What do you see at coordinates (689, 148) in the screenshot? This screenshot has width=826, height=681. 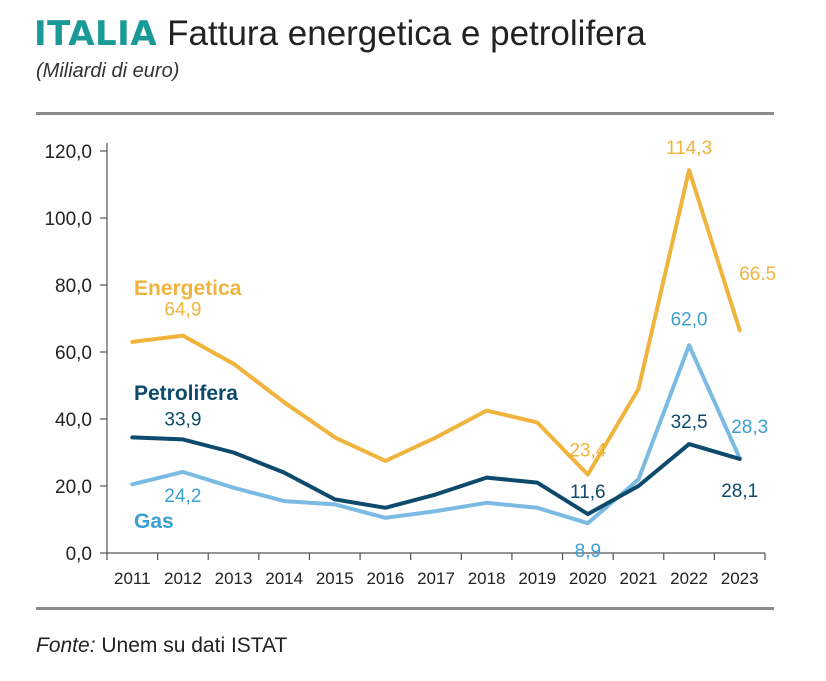 I see `data-label: 114,3` at bounding box center [689, 148].